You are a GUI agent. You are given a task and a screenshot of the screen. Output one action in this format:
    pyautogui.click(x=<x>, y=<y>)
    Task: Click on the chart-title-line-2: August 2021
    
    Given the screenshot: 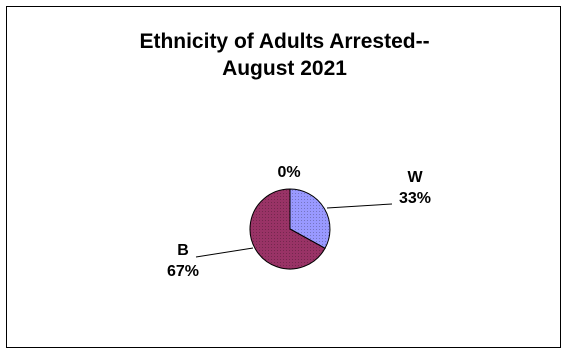 What is the action you would take?
    pyautogui.click(x=284, y=68)
    